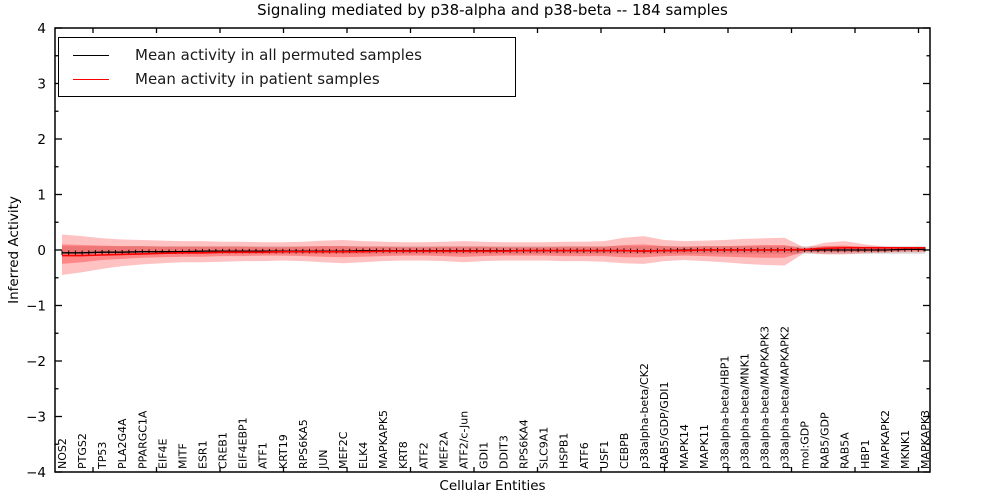 This screenshot has height=500, width=1000. Describe the element at coordinates (14, 250) in the screenshot. I see `y-axis-label: Inferred Activity` at that location.